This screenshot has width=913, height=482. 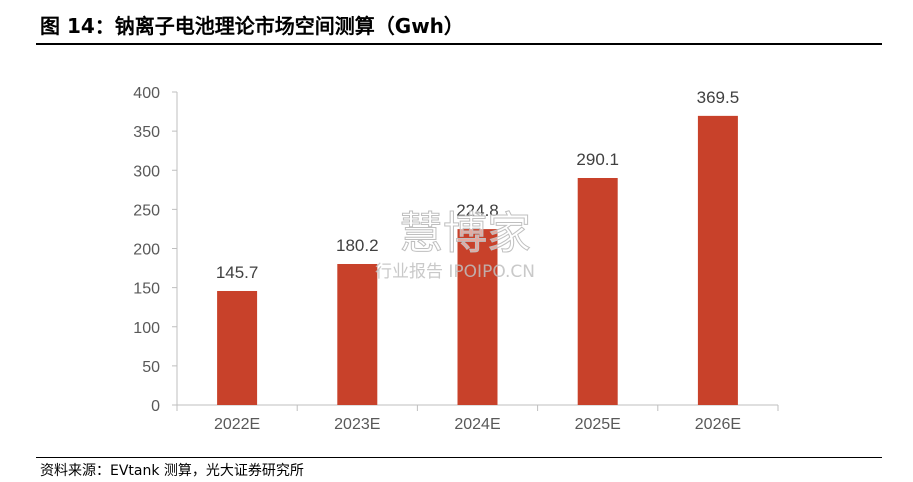 I want to click on y-tick-label: 400, so click(x=146, y=93).